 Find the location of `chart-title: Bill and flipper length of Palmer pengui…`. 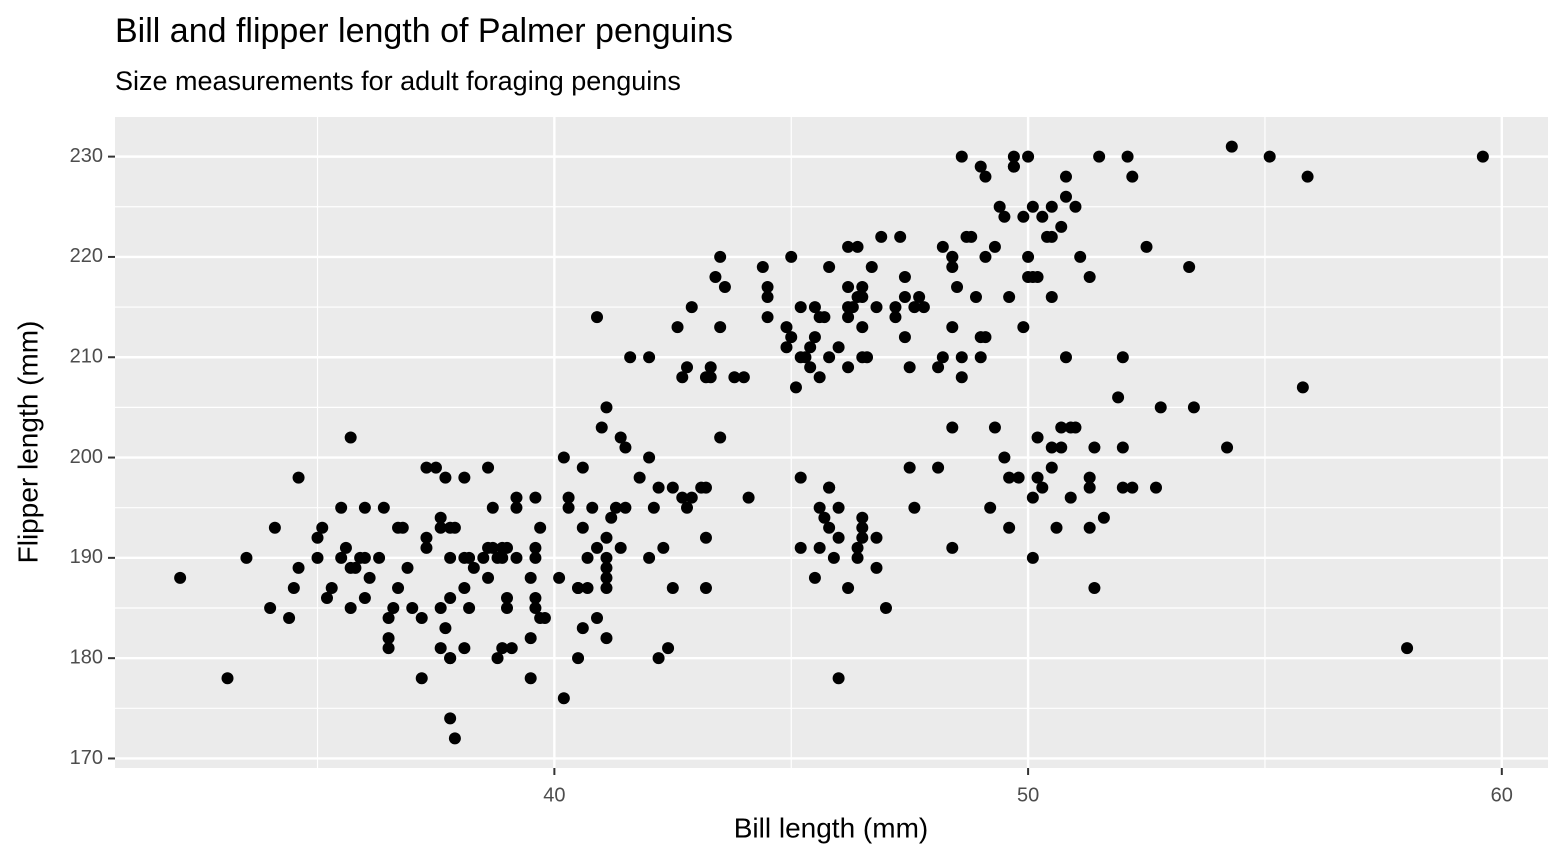

chart-title: Bill and flipper length of Palmer pengui… is located at coordinates (424, 31).